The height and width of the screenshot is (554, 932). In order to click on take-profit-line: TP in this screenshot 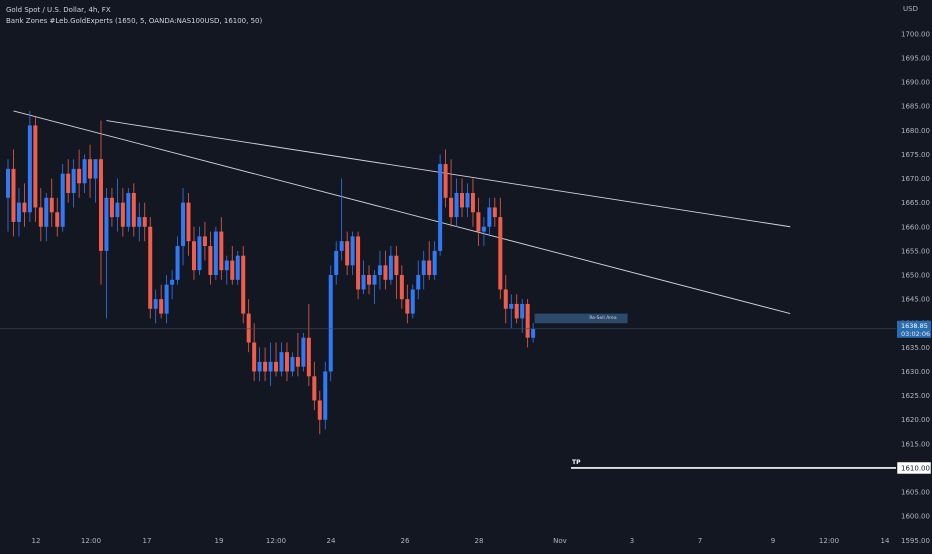, I will do `click(733, 464)`.